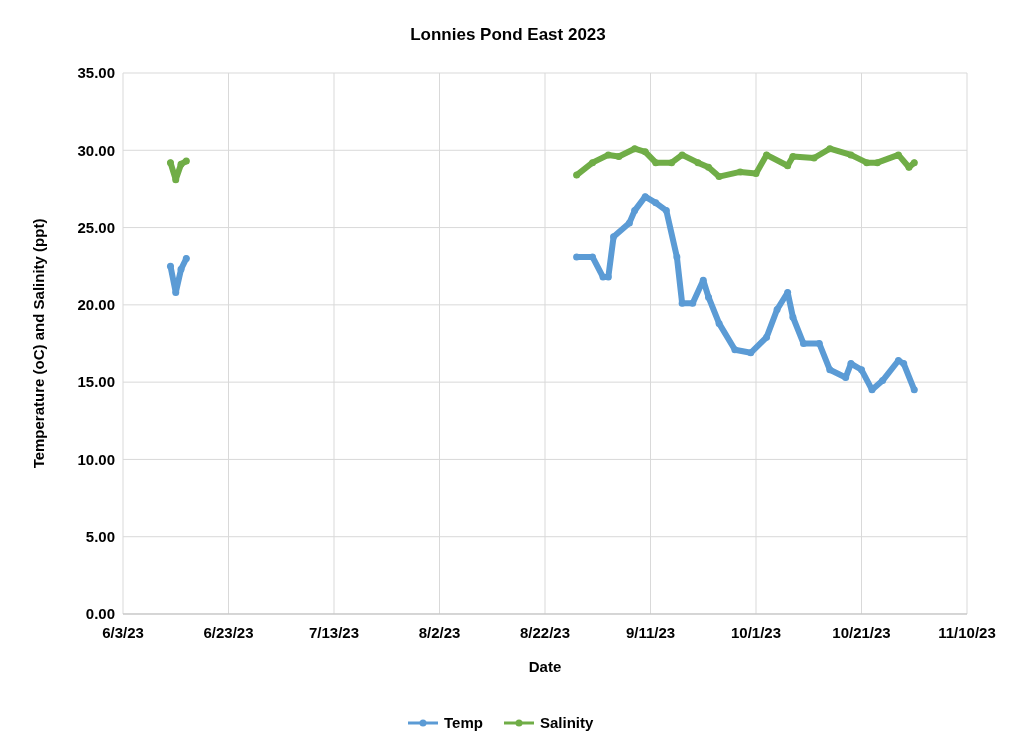  What do you see at coordinates (756, 632) in the screenshot?
I see `x-tick-label: 10/1/23` at bounding box center [756, 632].